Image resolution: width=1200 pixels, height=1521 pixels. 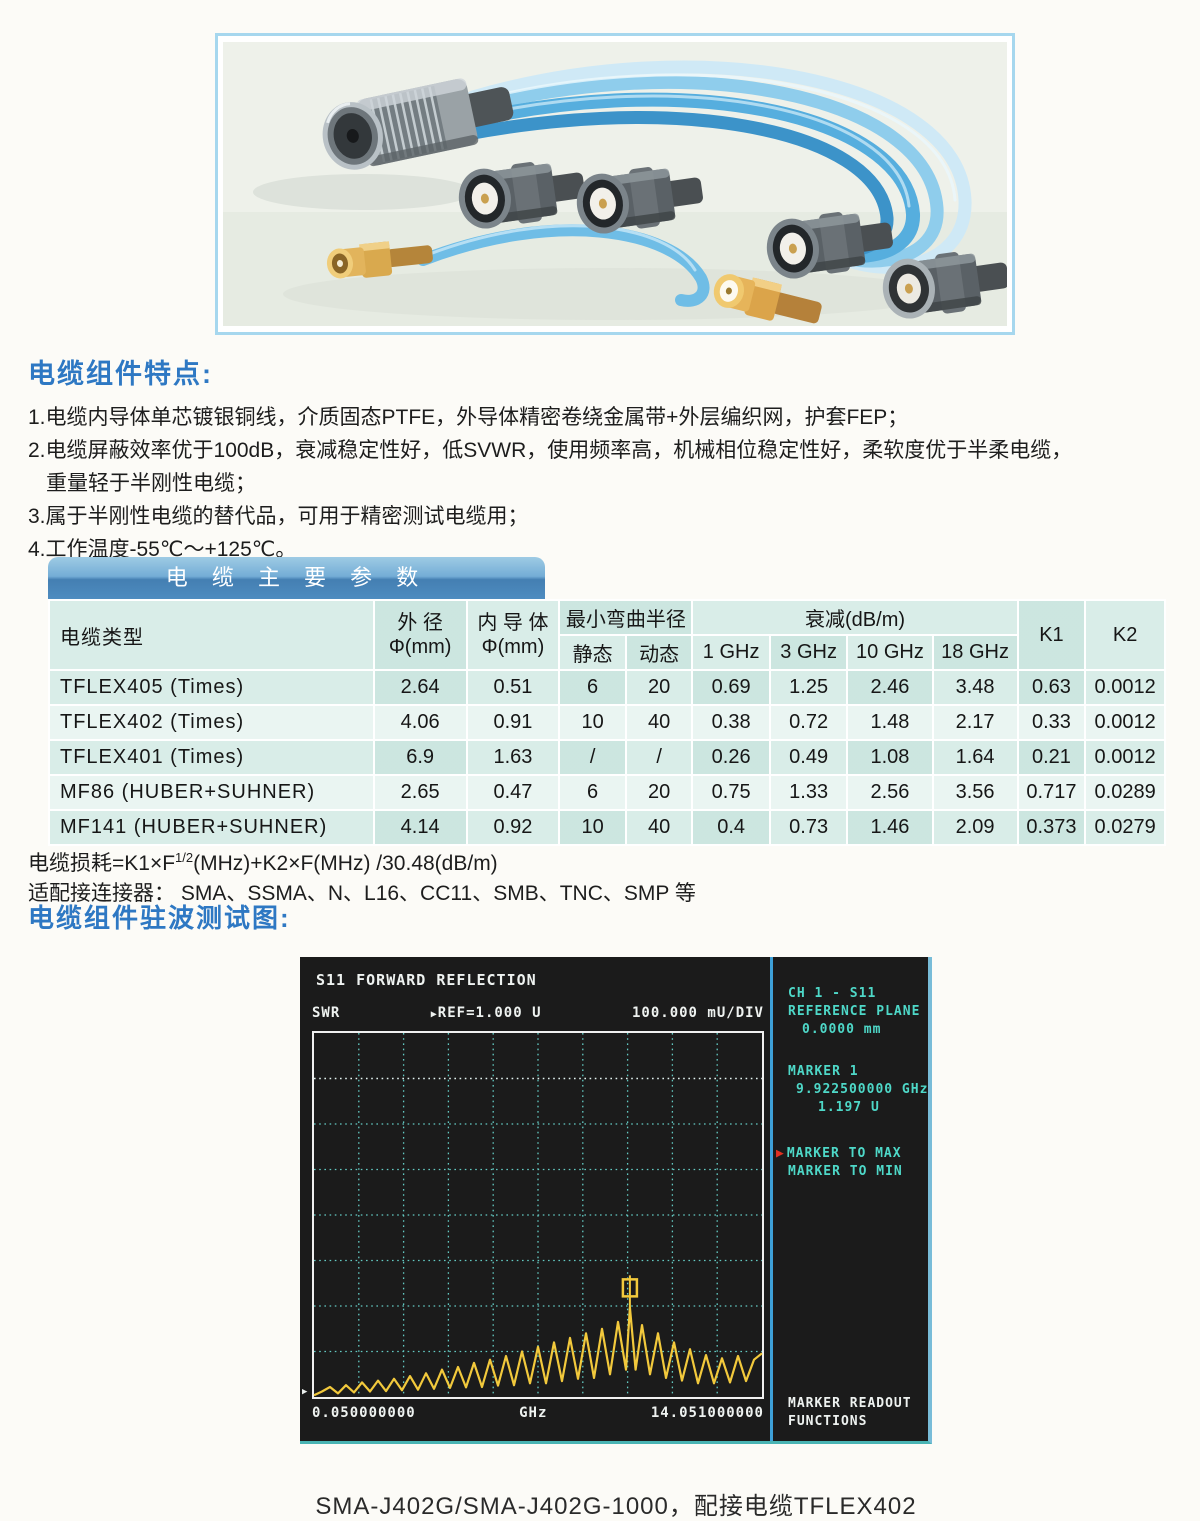 What do you see at coordinates (592, 652) in the screenshot?
I see `col-header-static: 静态` at bounding box center [592, 652].